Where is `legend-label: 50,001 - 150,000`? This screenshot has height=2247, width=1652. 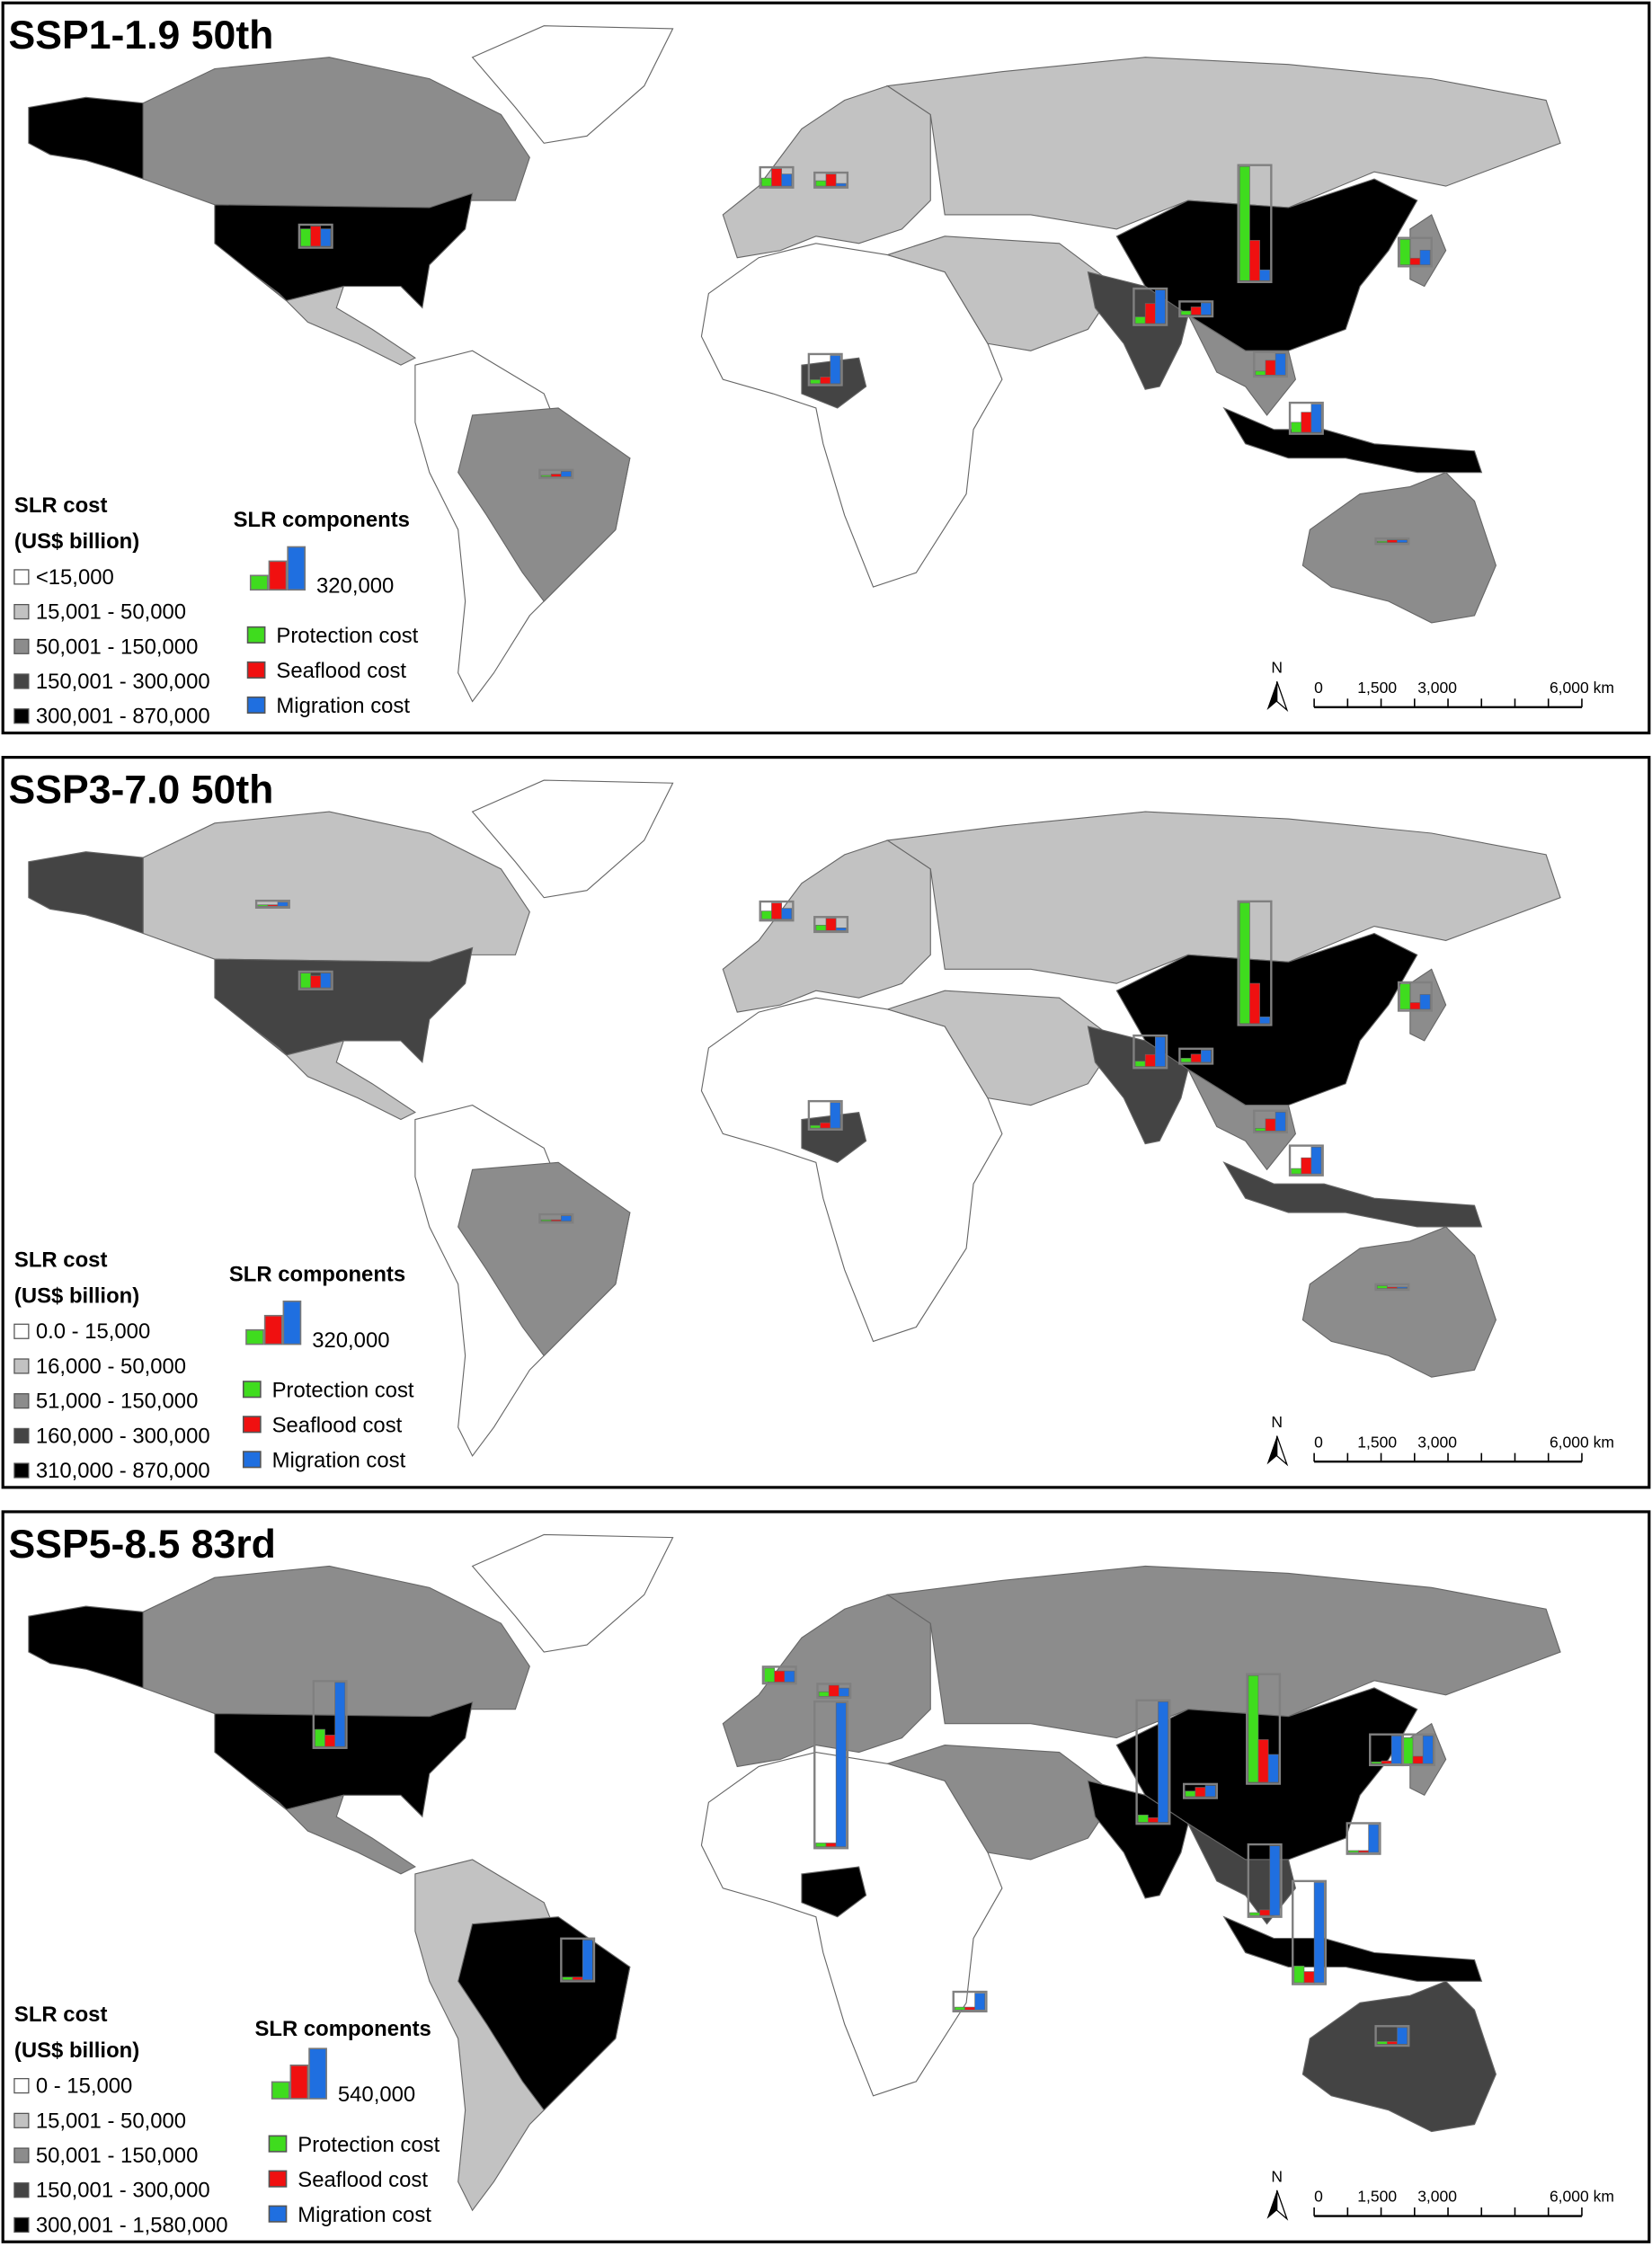 legend-label: 50,001 - 150,000 is located at coordinates (117, 2156).